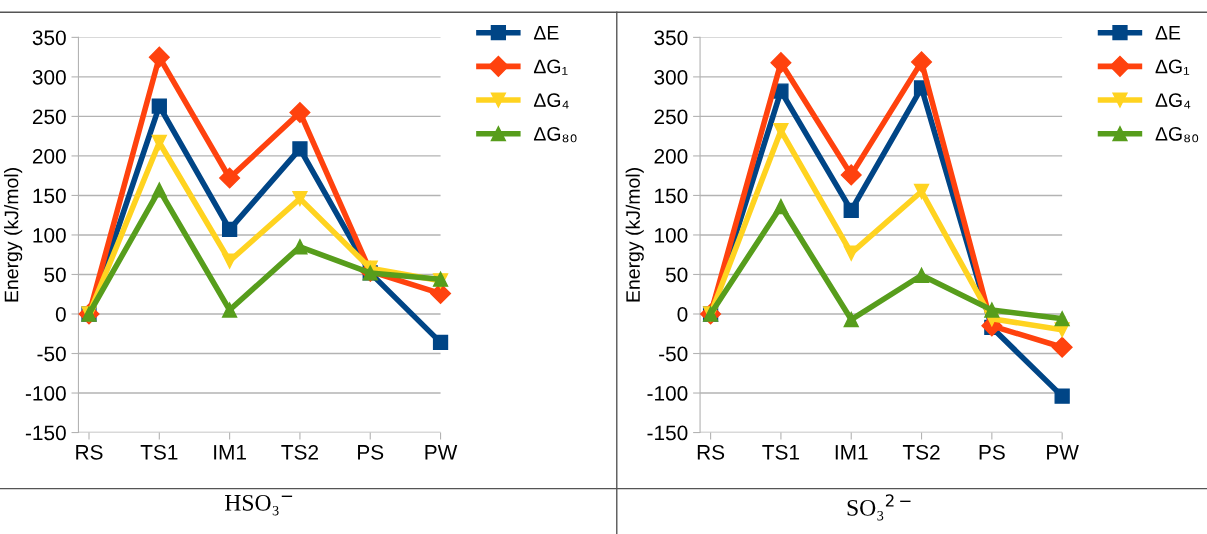 Image resolution: width=1207 pixels, height=534 pixels. Describe the element at coordinates (879, 507) in the screenshot. I see `x-axis-title: SO₃$^{2−}$` at that location.